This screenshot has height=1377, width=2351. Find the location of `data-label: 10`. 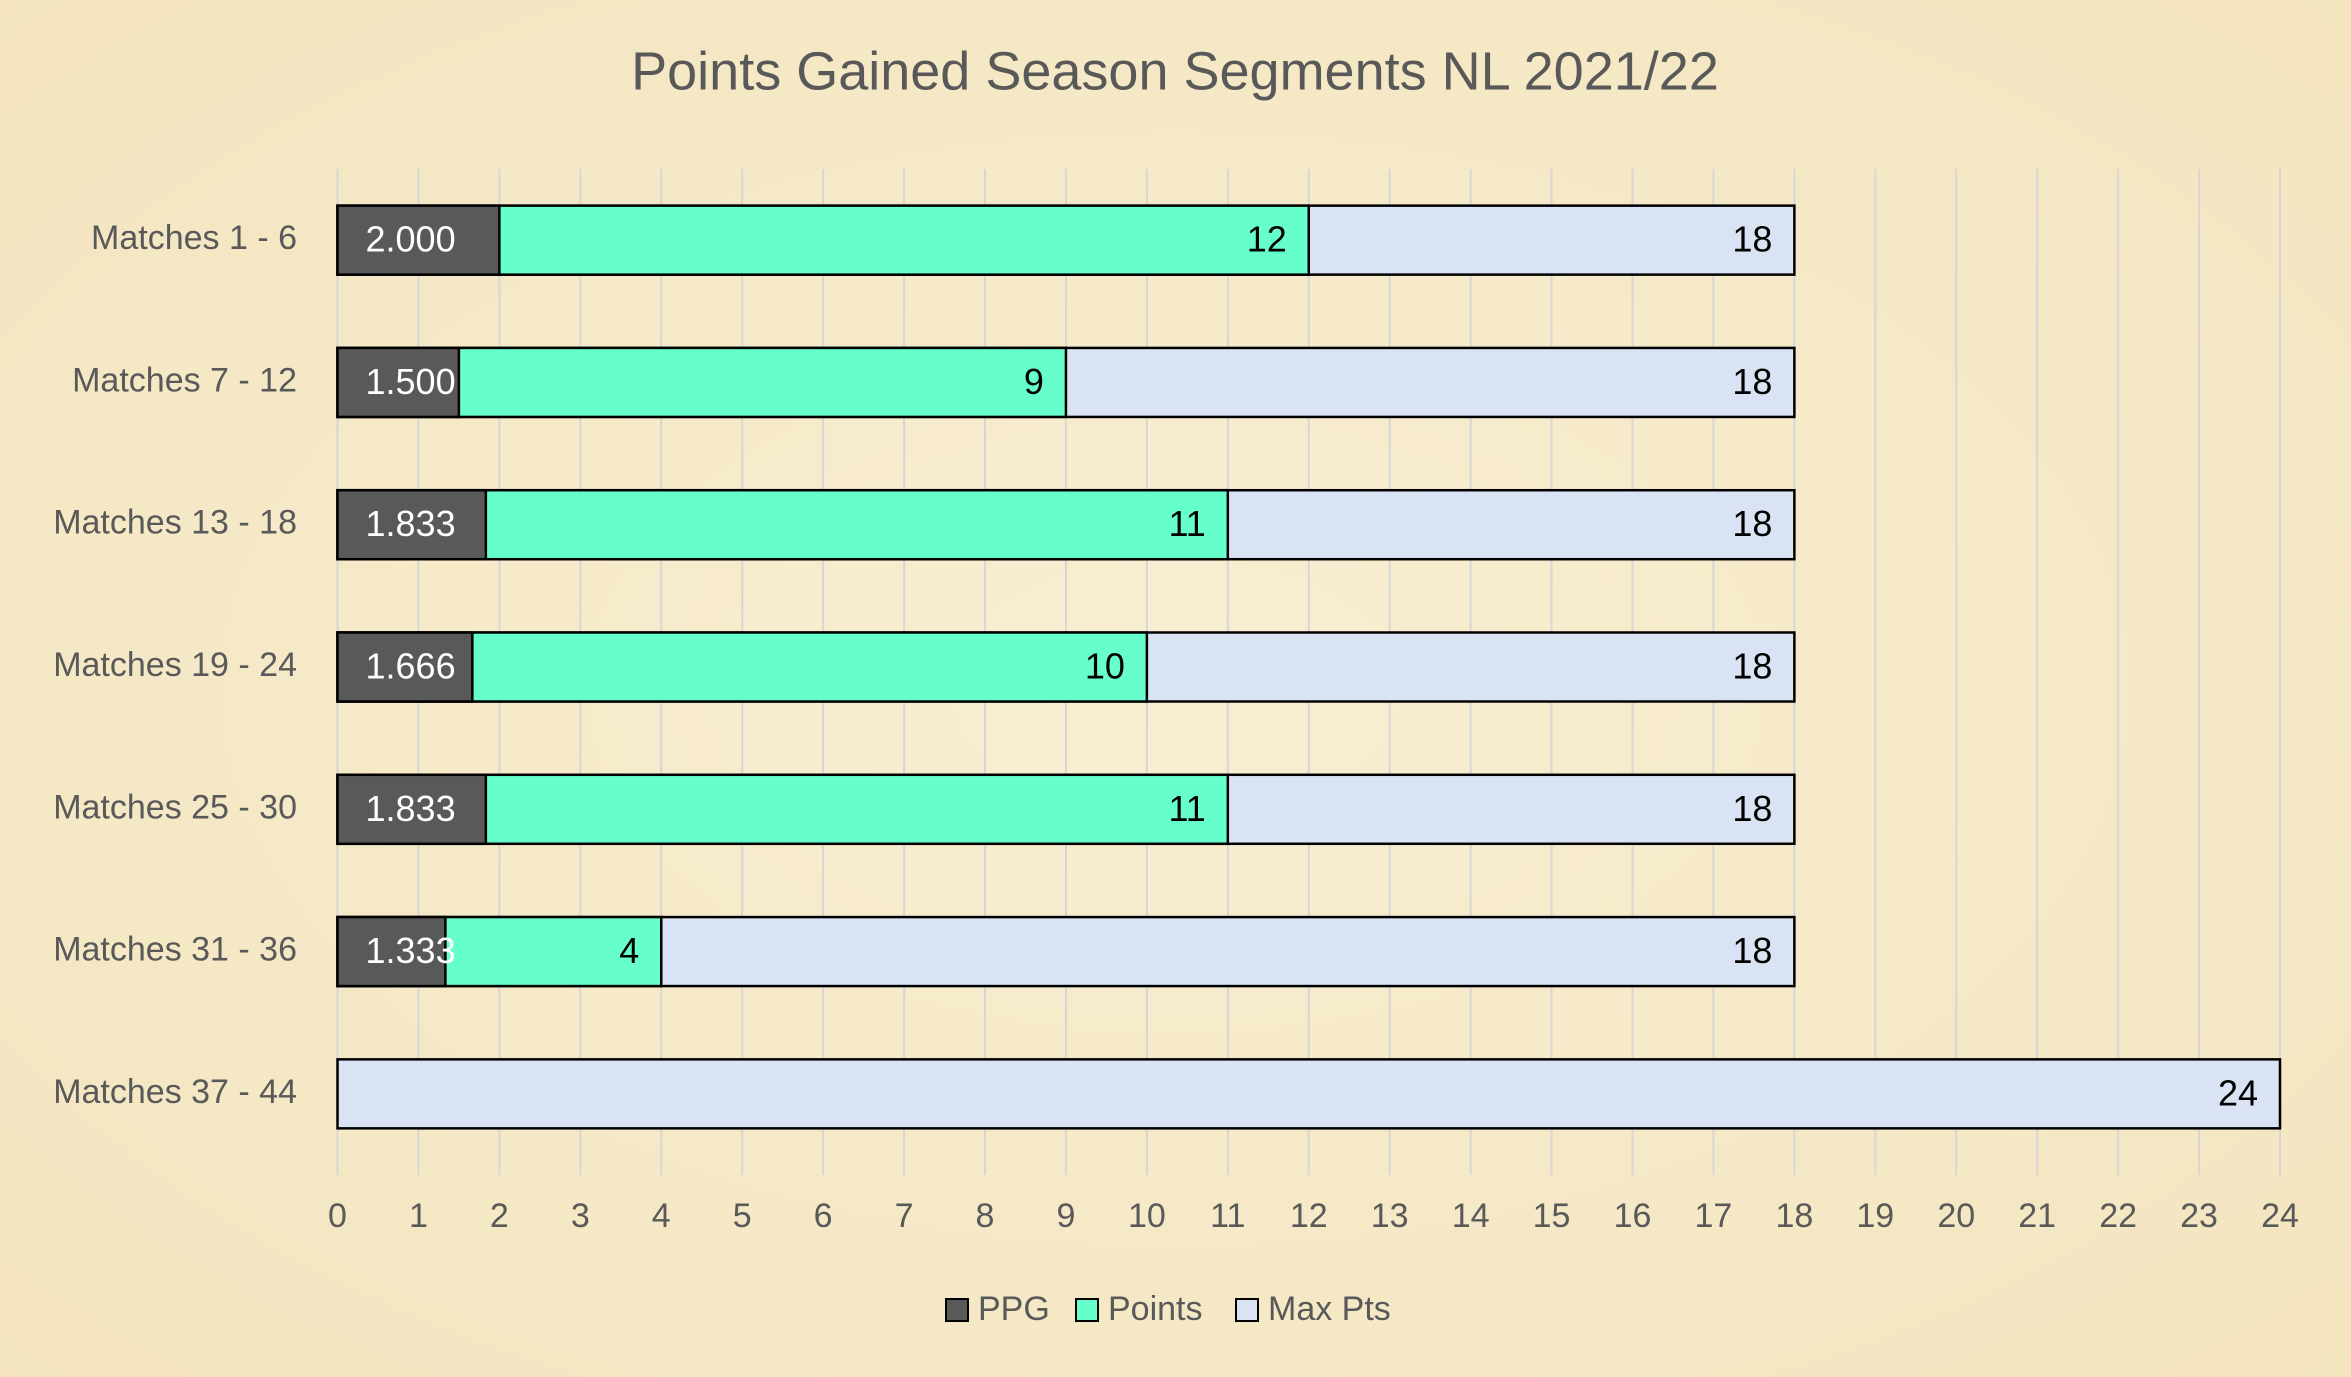

data-label: 10 is located at coordinates (1105, 666).